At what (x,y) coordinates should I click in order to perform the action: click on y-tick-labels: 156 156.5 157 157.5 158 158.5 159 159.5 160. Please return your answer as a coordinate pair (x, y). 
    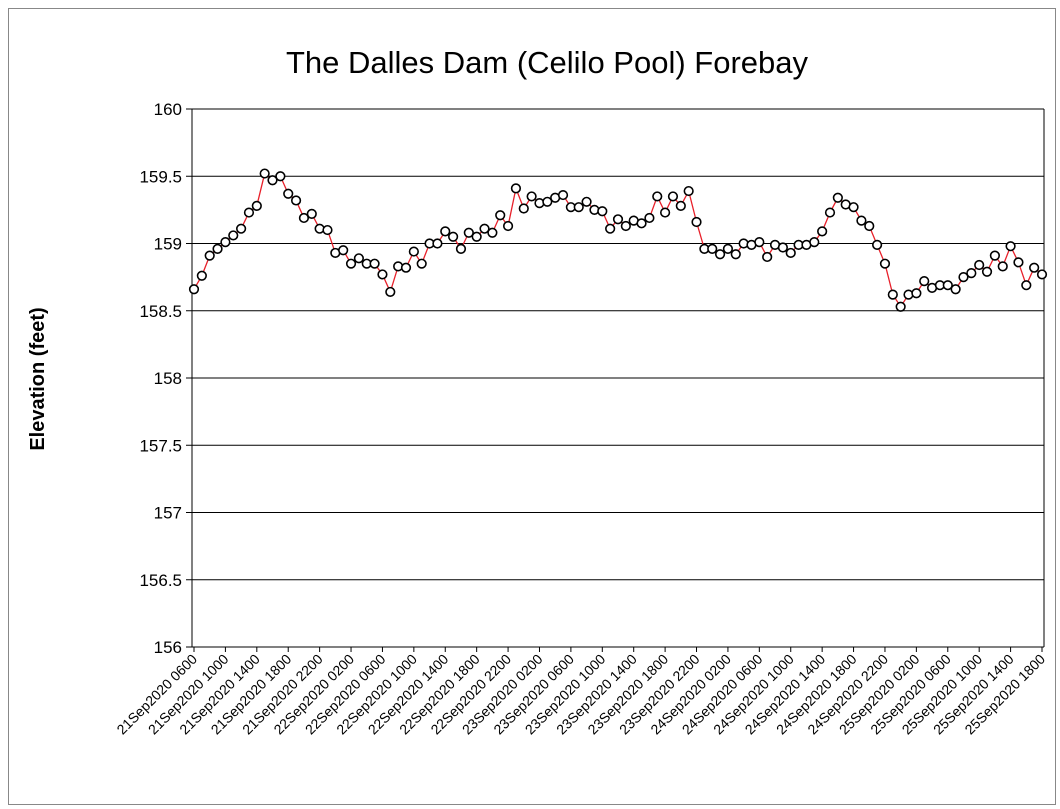
    Looking at the image, I should click on (160, 378).